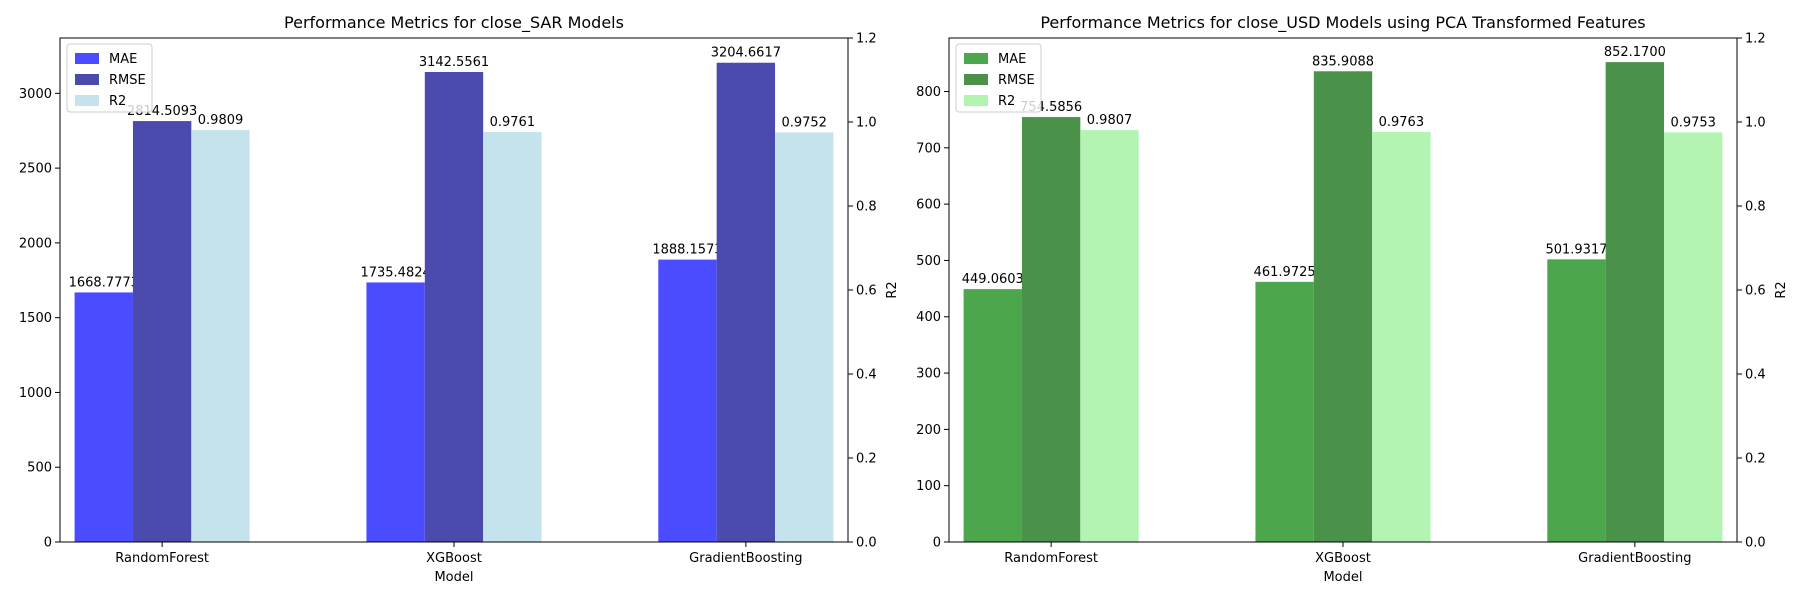 This screenshot has width=1800, height=600. What do you see at coordinates (104, 282) in the screenshot?
I see `data-label: 1668.7773` at bounding box center [104, 282].